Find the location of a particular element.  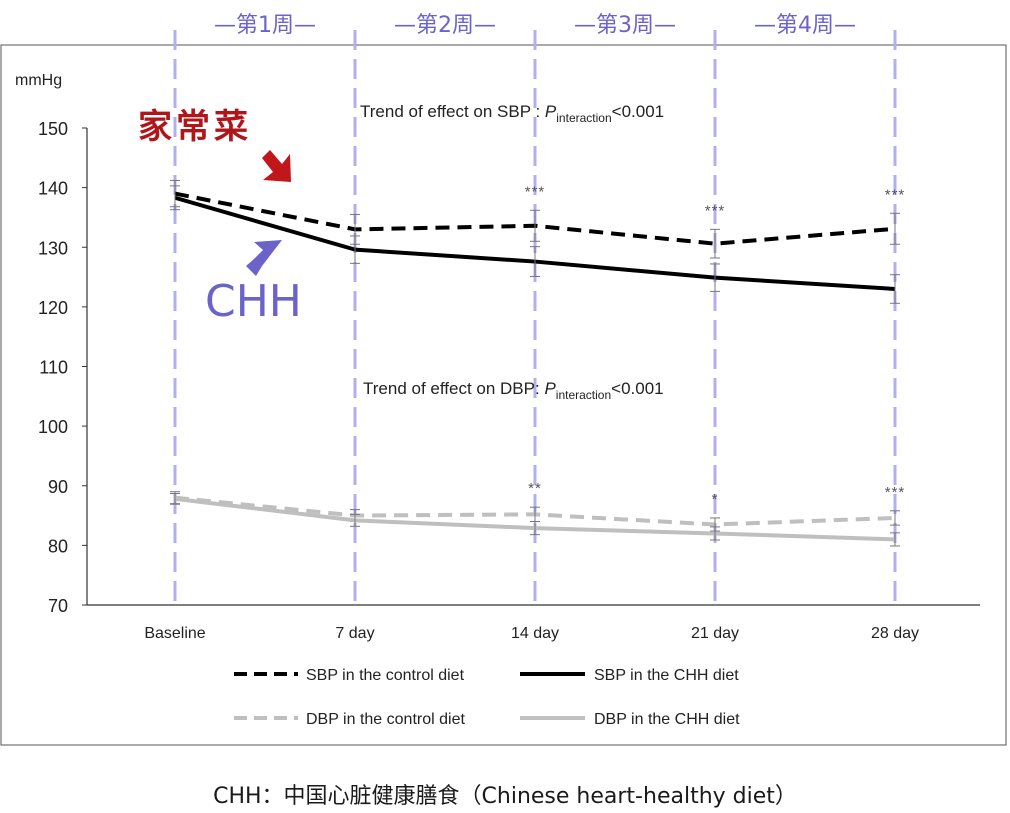

y-tick-label: 130 is located at coordinates (53, 248).